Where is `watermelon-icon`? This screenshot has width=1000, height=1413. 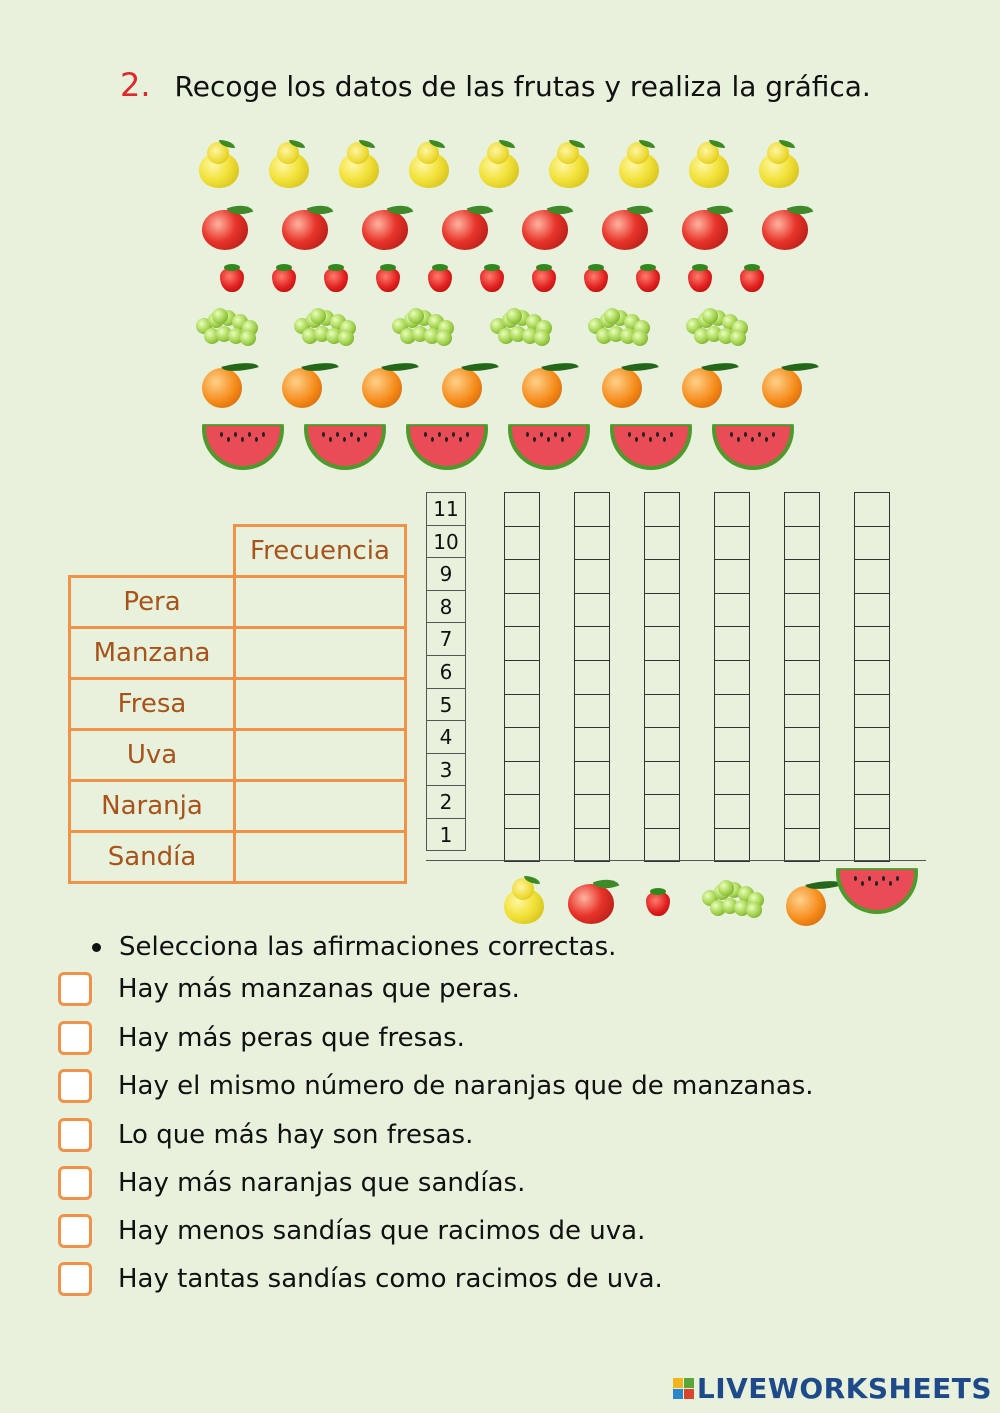 watermelon-icon is located at coordinates (753, 447).